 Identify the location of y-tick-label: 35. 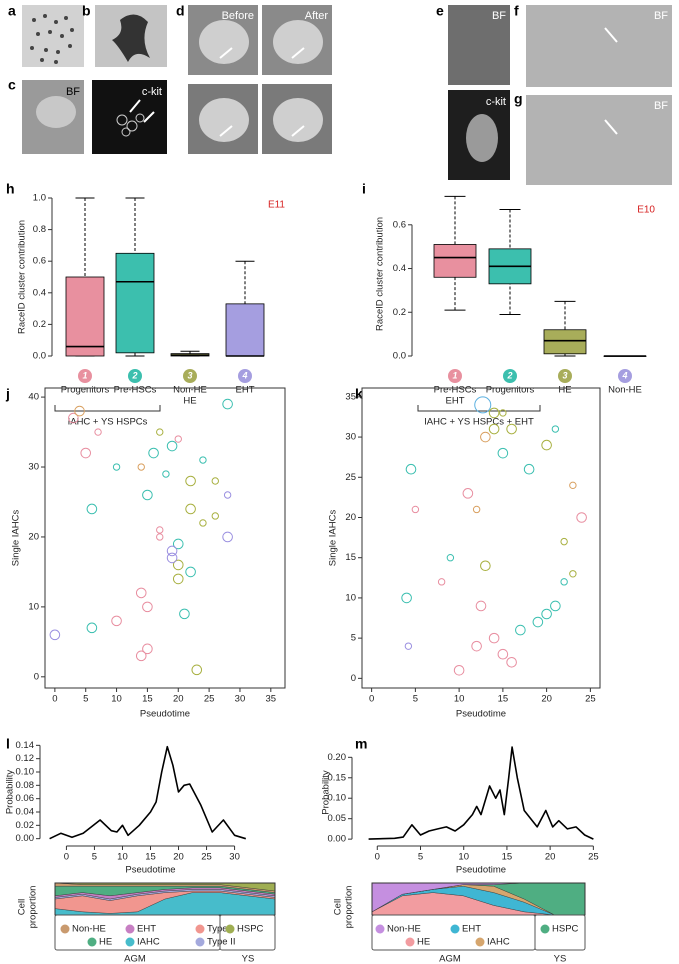
(350, 396).